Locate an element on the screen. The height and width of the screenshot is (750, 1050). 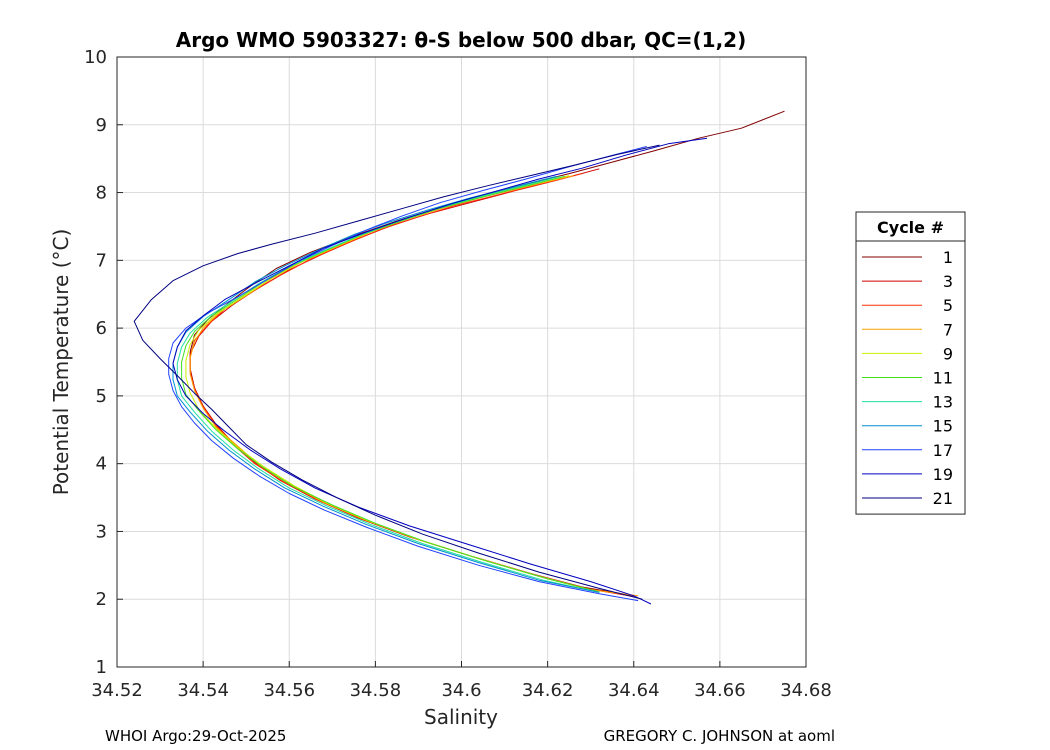
y-tick-label: 6 is located at coordinates (101, 328).